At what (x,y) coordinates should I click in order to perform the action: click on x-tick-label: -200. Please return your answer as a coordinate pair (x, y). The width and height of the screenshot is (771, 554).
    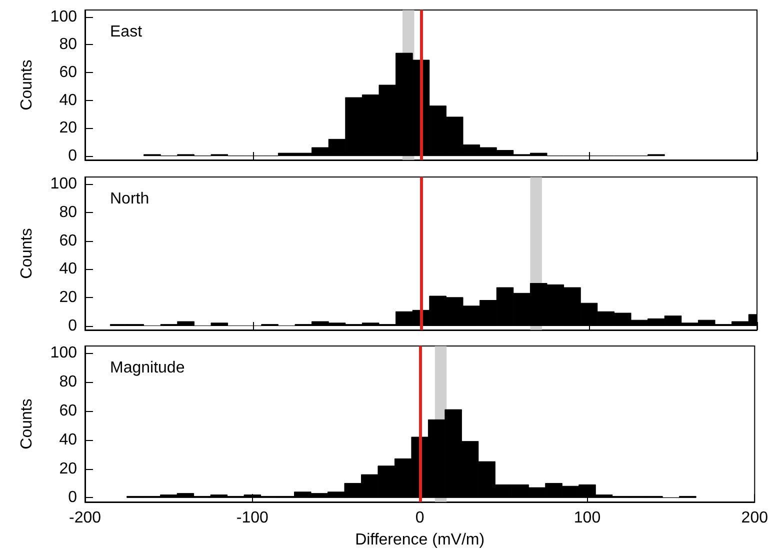
    Looking at the image, I should click on (85, 518).